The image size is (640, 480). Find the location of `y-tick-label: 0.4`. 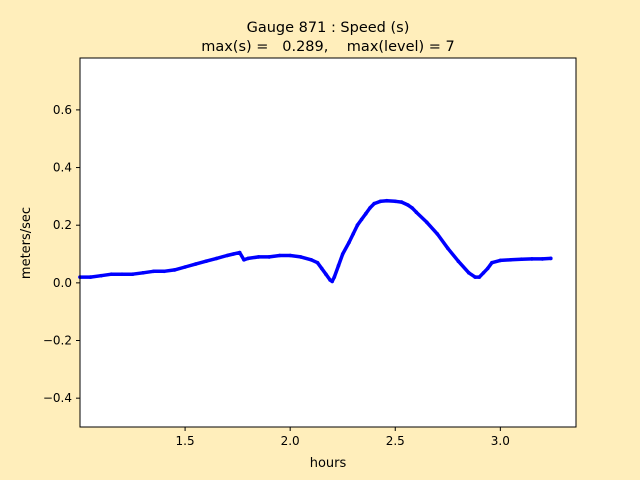

y-tick-label: 0.4 is located at coordinates (62, 168).